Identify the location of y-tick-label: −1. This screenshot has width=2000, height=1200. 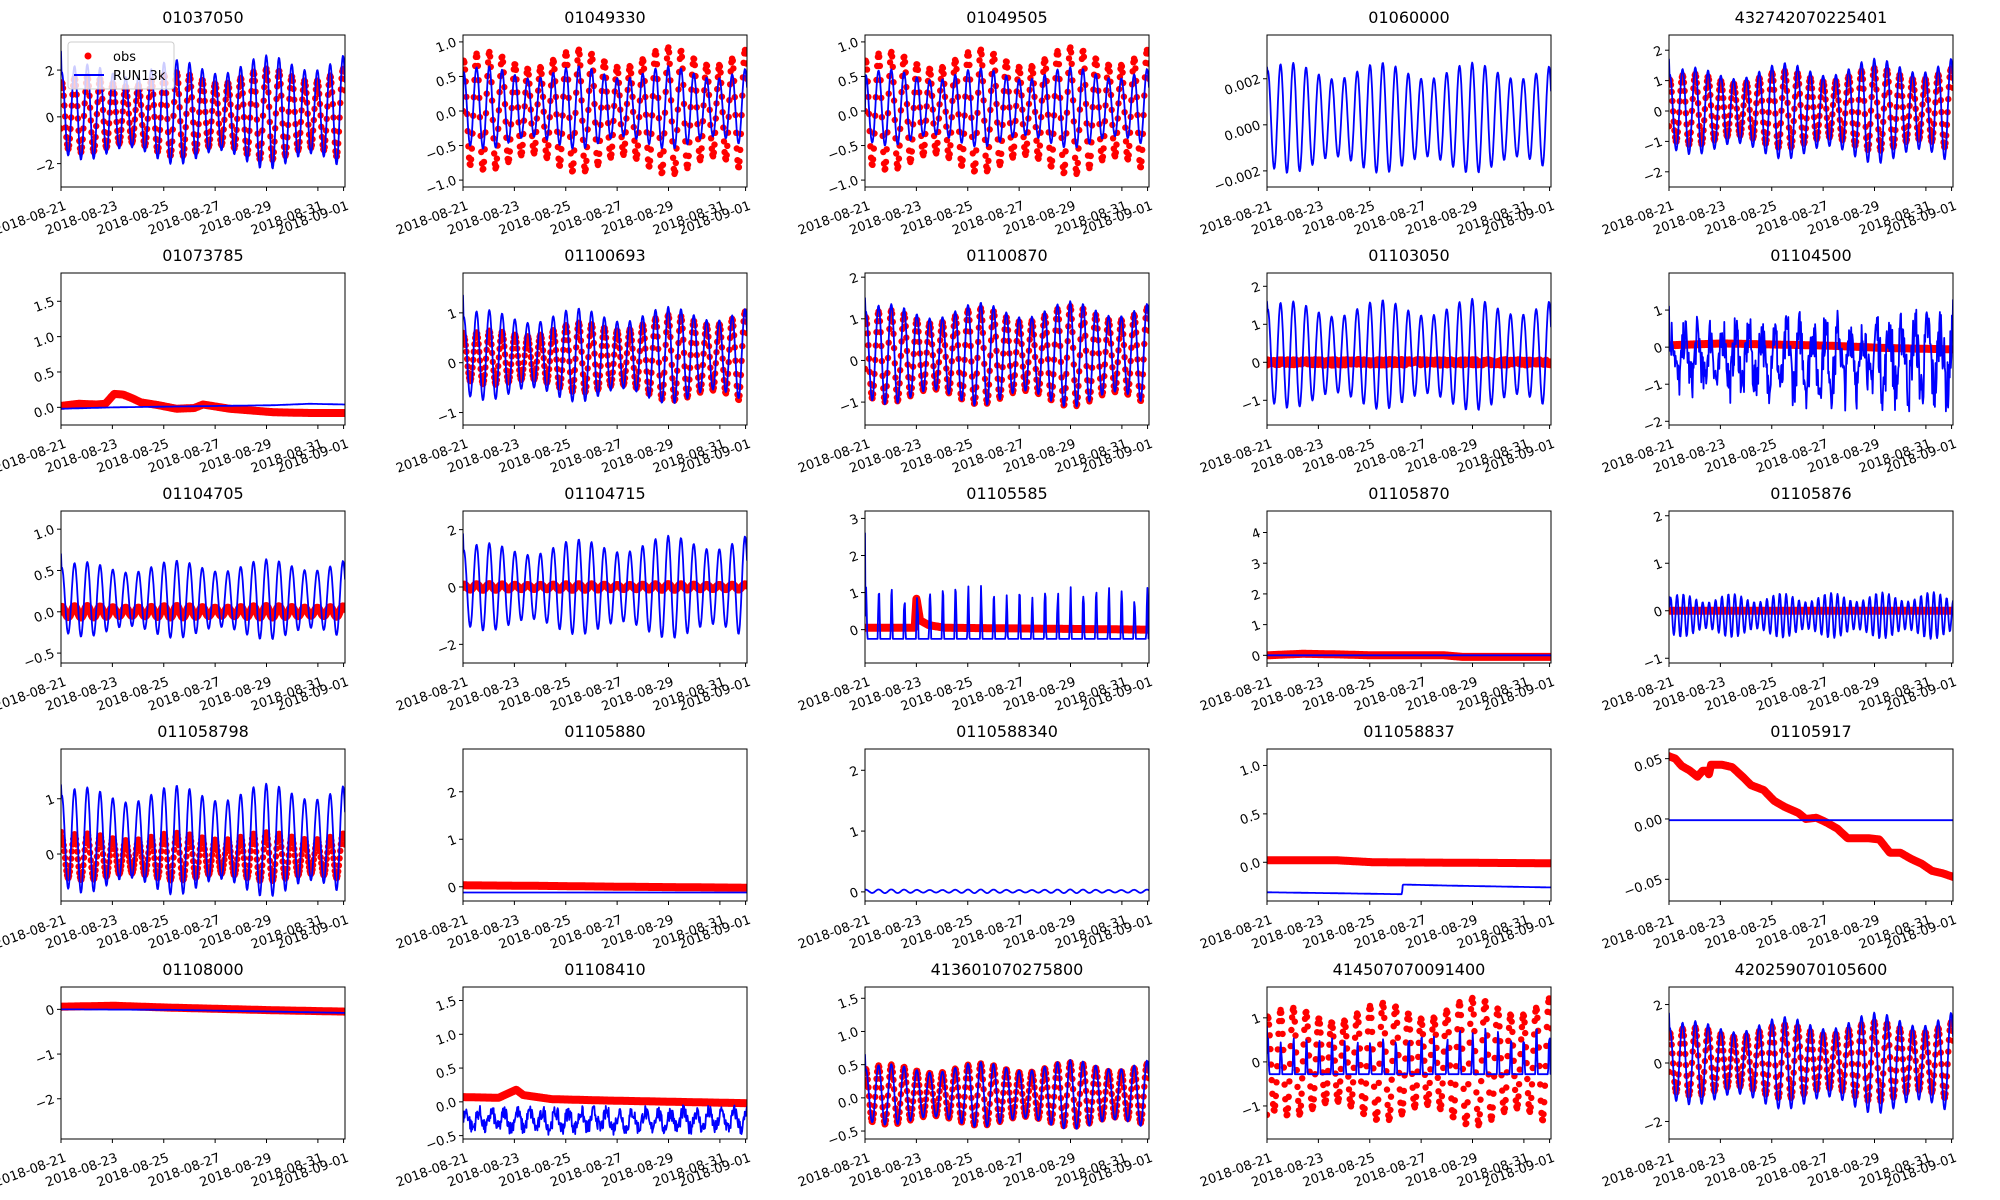
(1653, 662).